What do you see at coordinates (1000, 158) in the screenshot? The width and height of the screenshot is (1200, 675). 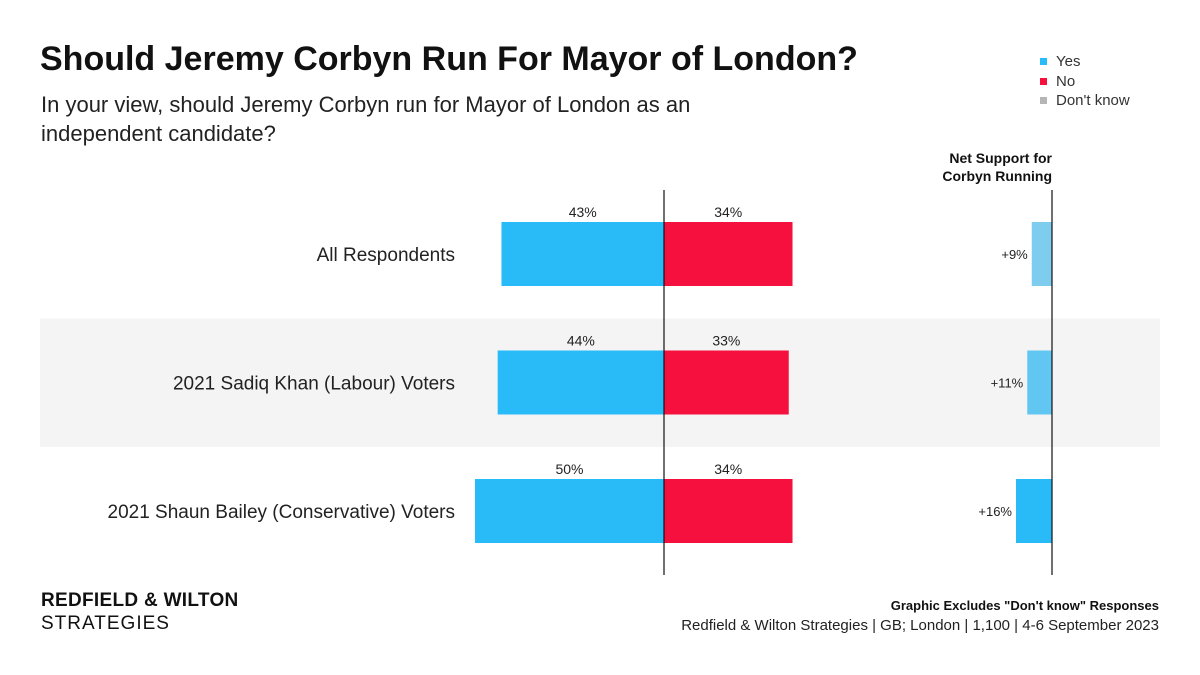 I see `net-support-title-line: Net Support for` at bounding box center [1000, 158].